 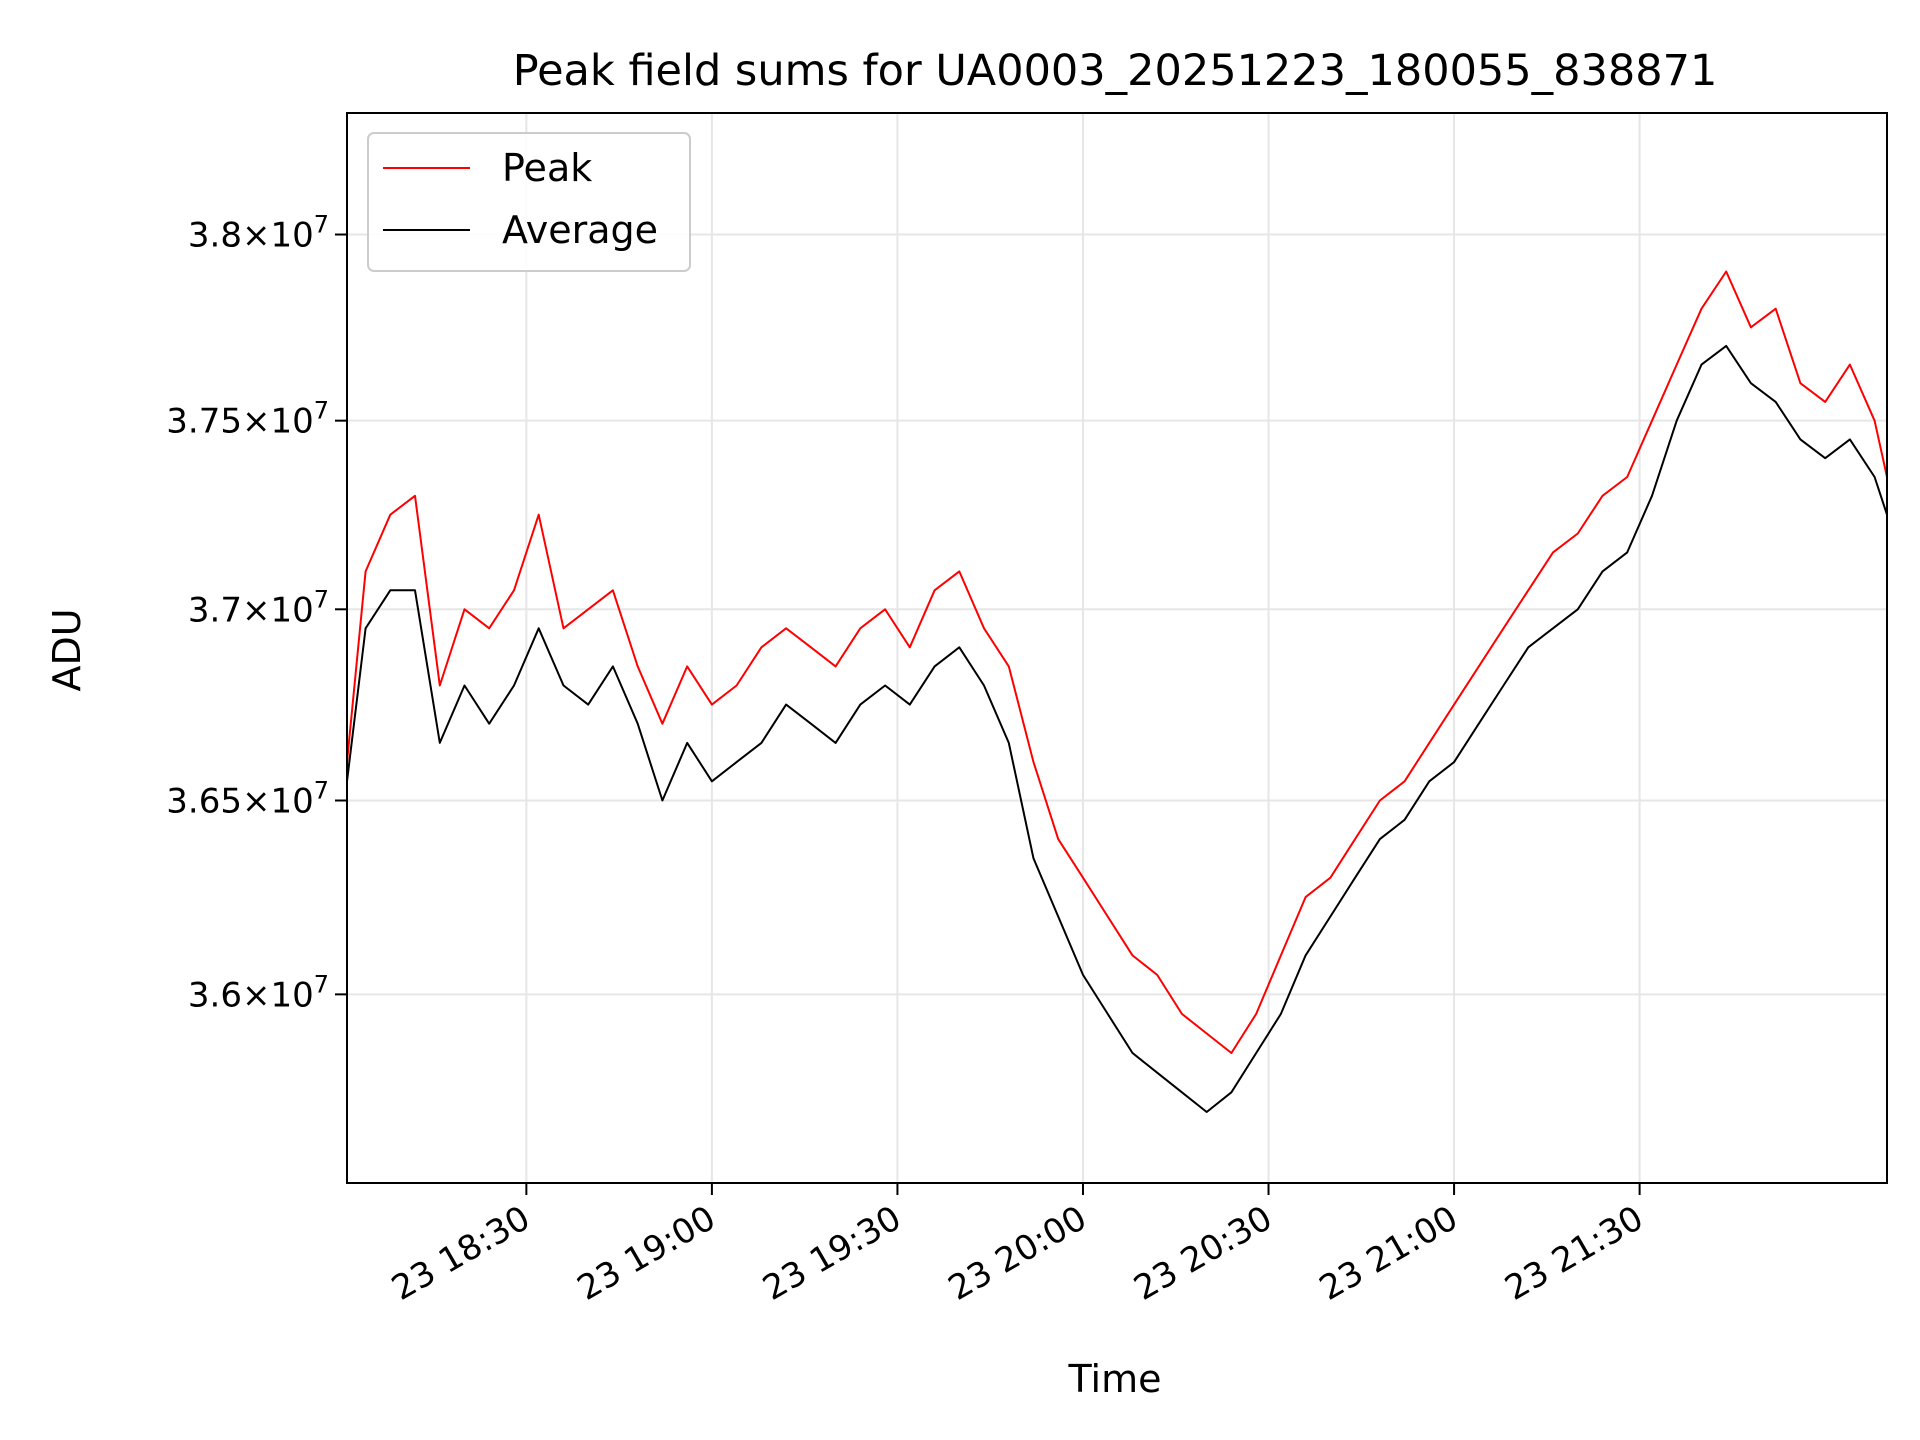 What do you see at coordinates (247, 419) in the screenshot?
I see `y-tick-label: 3.75×107` at bounding box center [247, 419].